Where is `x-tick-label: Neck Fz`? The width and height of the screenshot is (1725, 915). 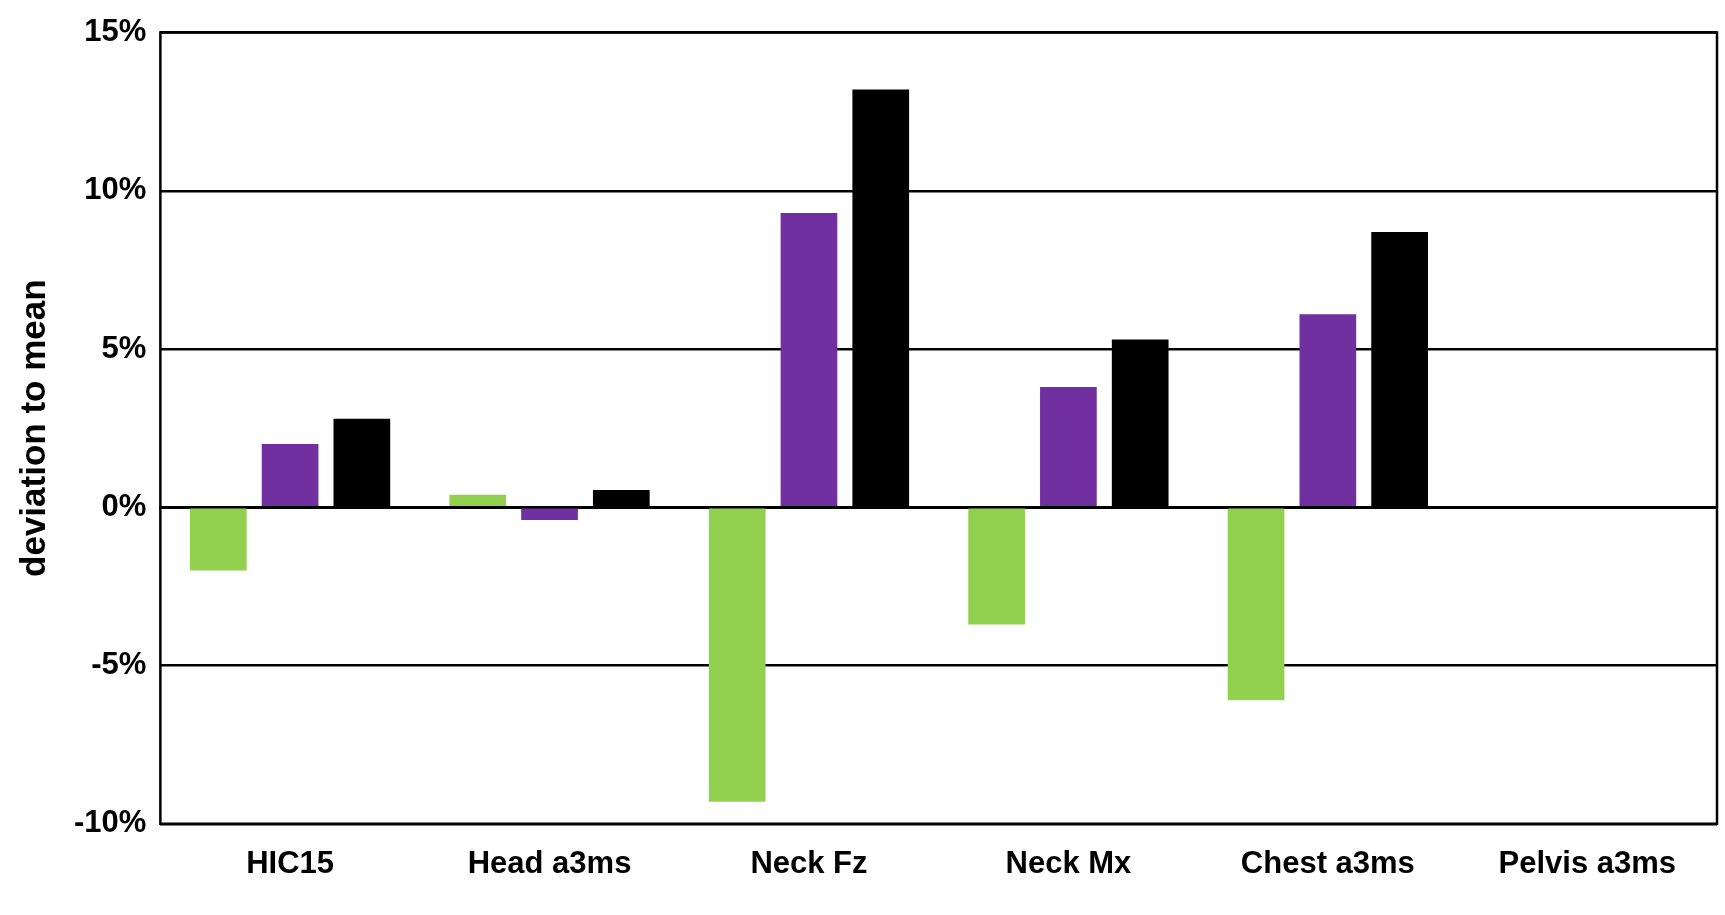
x-tick-label: Neck Fz is located at coordinates (809, 862).